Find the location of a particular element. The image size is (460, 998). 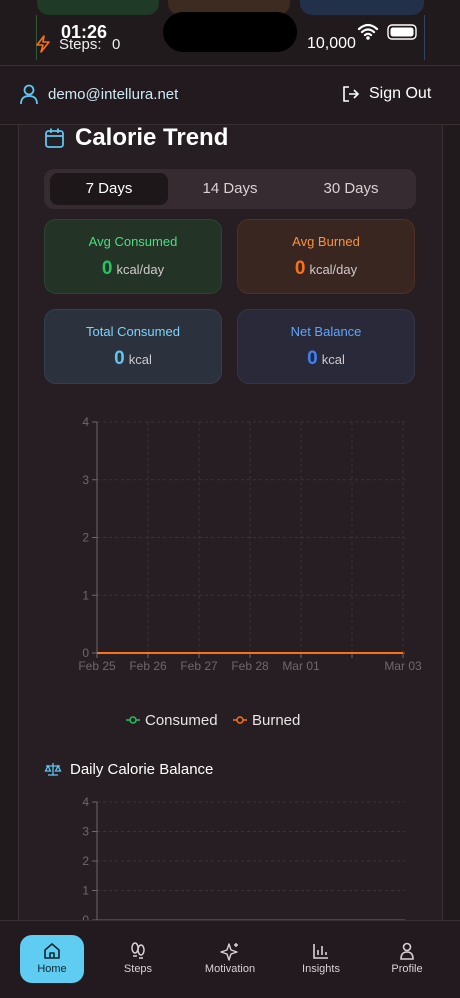

range-tab: 30 Days is located at coordinates (351, 188).